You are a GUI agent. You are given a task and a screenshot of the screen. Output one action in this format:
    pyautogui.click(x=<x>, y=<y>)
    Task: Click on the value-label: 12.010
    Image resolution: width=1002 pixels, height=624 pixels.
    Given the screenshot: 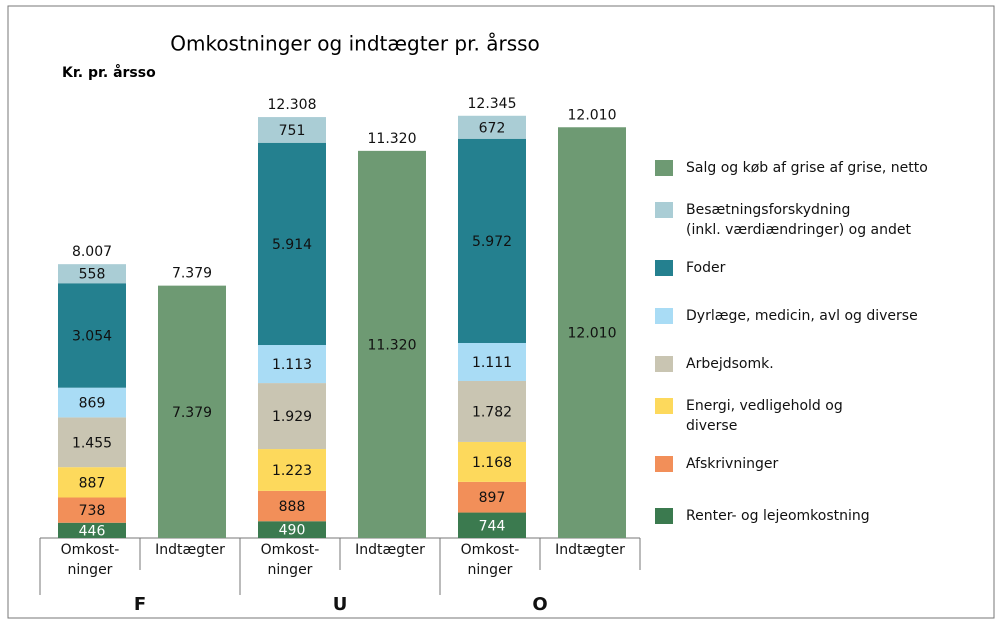 What is the action you would take?
    pyautogui.click(x=592, y=334)
    